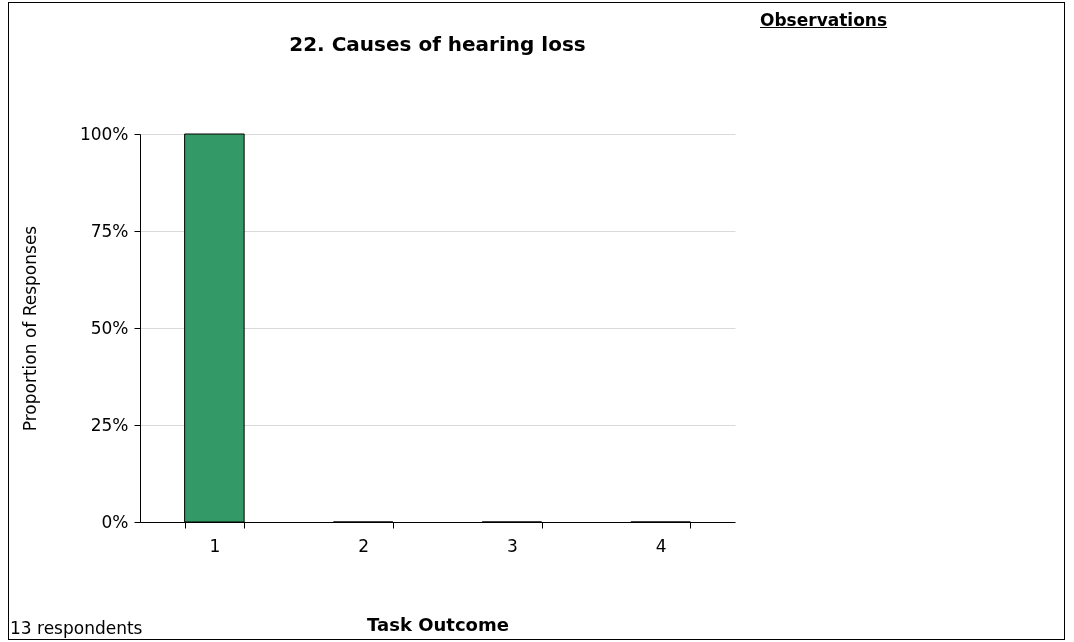 This screenshot has width=1074, height=642. What do you see at coordinates (437, 44) in the screenshot?
I see `chart-title: 22. Causes of hearing loss` at bounding box center [437, 44].